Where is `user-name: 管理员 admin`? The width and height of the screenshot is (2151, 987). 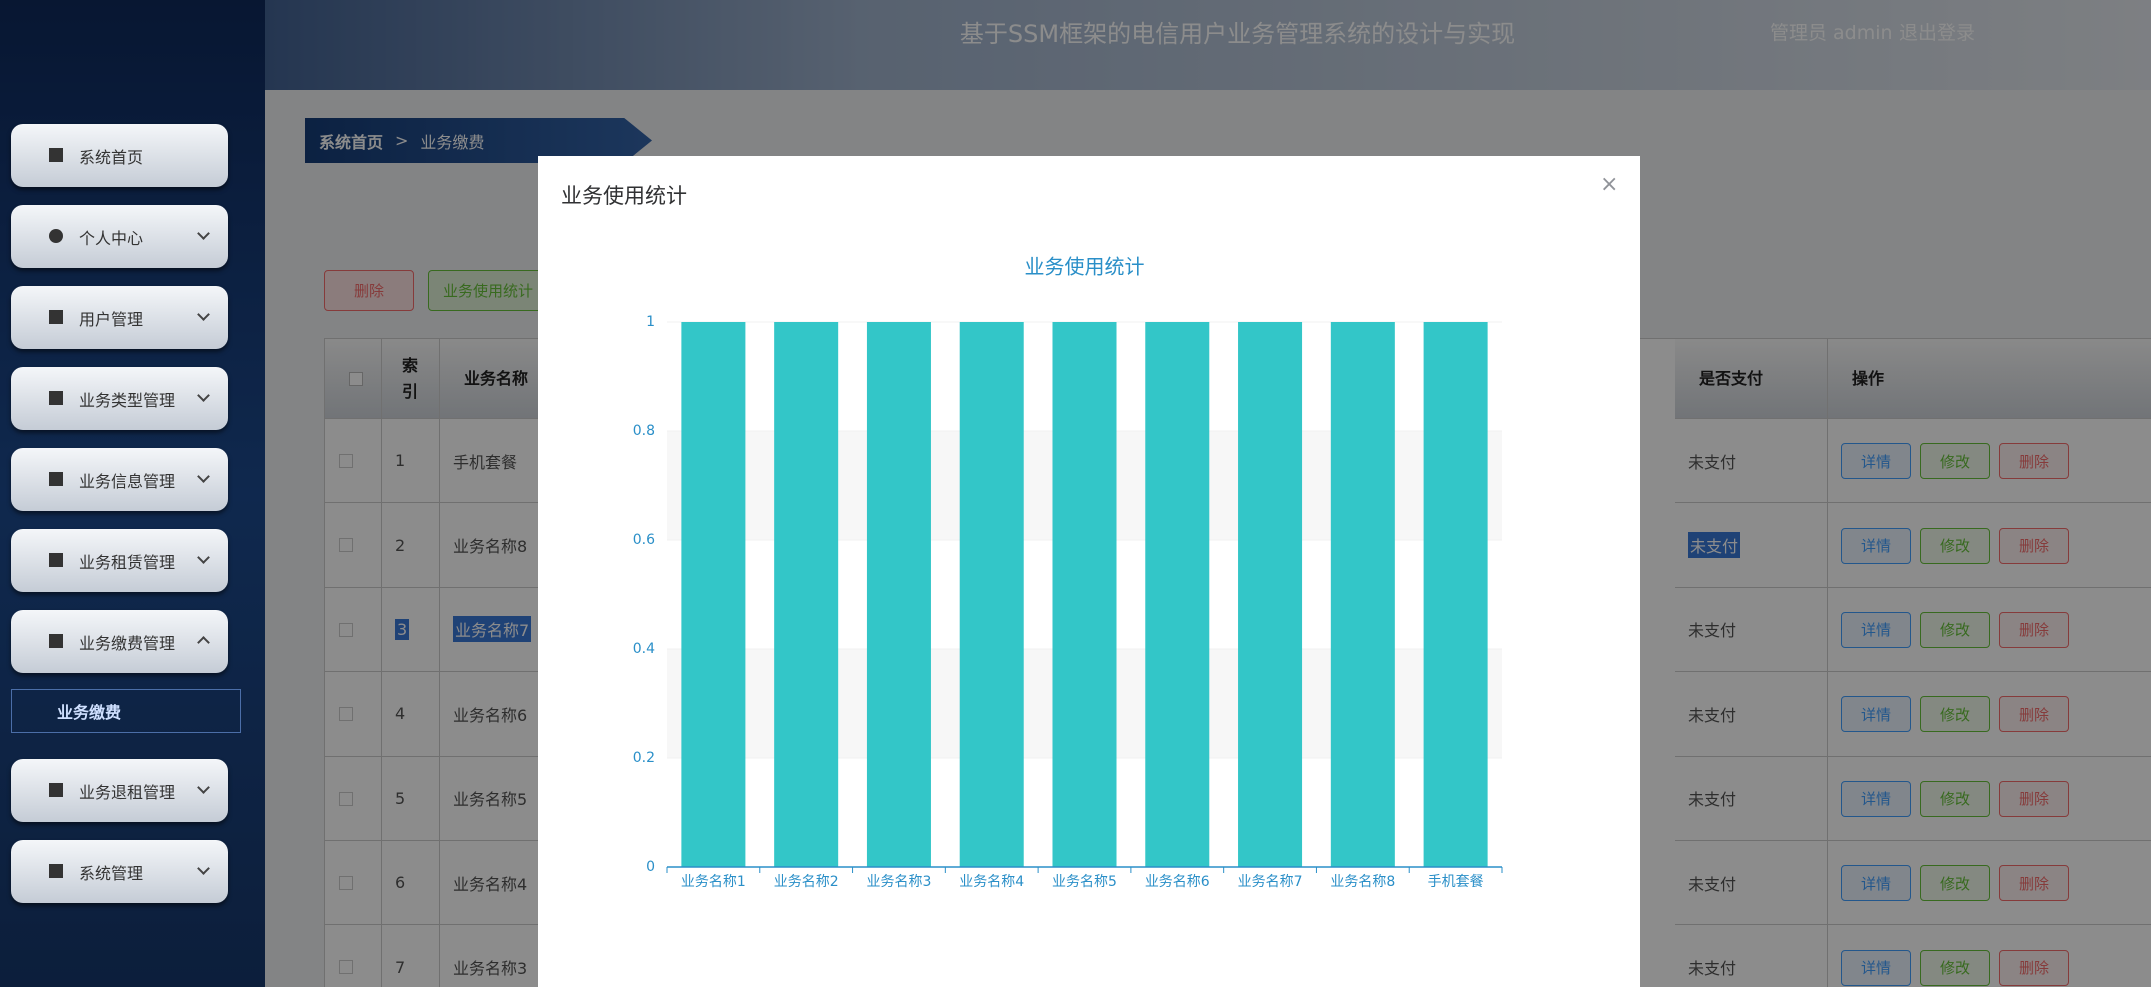 user-name: 管理员 admin is located at coordinates (1831, 33).